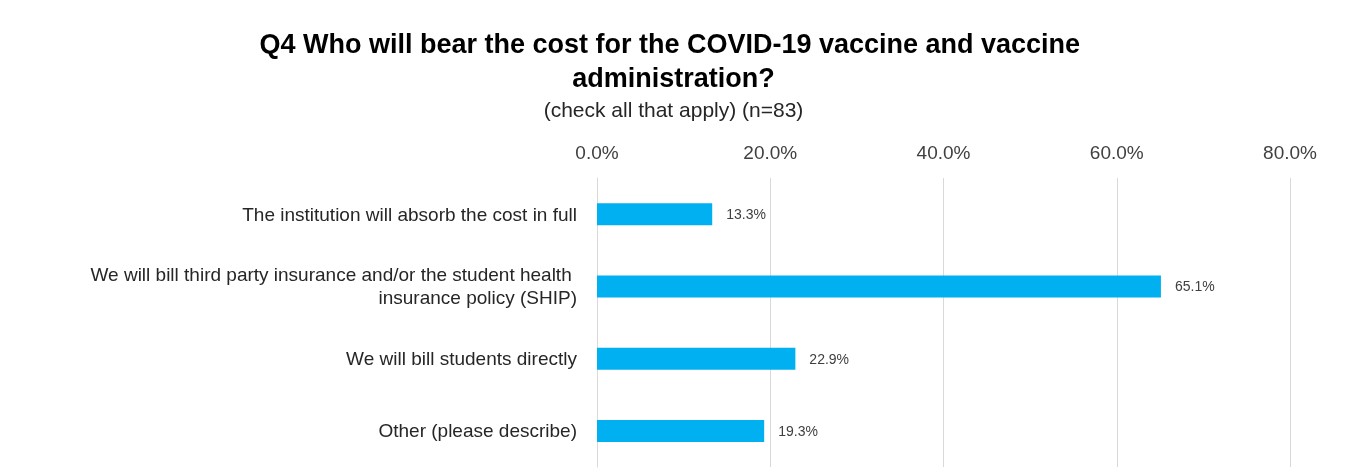 This screenshot has width=1347, height=475. I want to click on x-tick-label: 40.0%, so click(943, 152).